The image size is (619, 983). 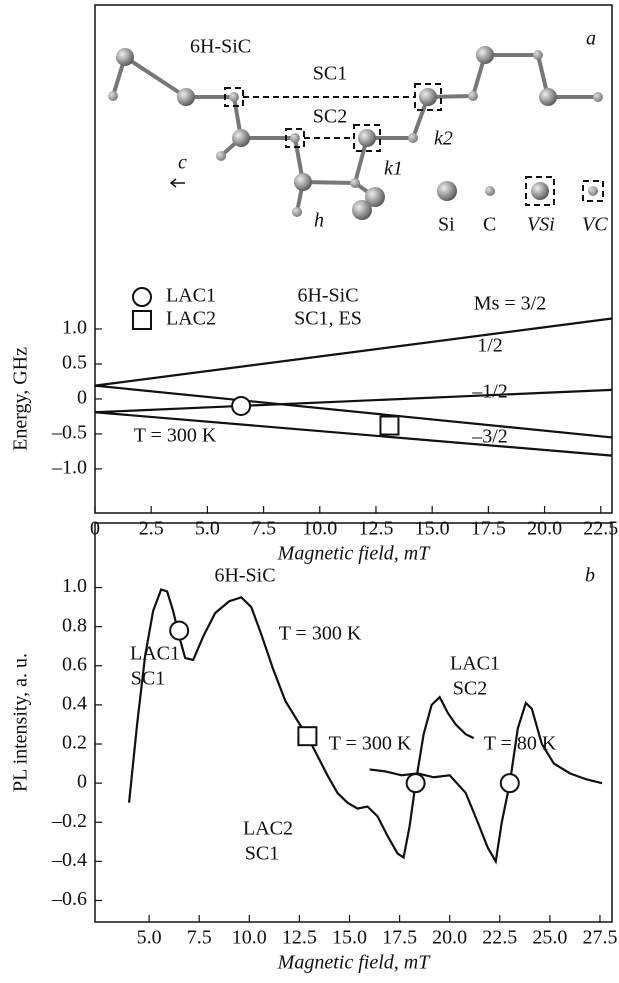 I want to click on annotation: LAC2, so click(x=268, y=829).